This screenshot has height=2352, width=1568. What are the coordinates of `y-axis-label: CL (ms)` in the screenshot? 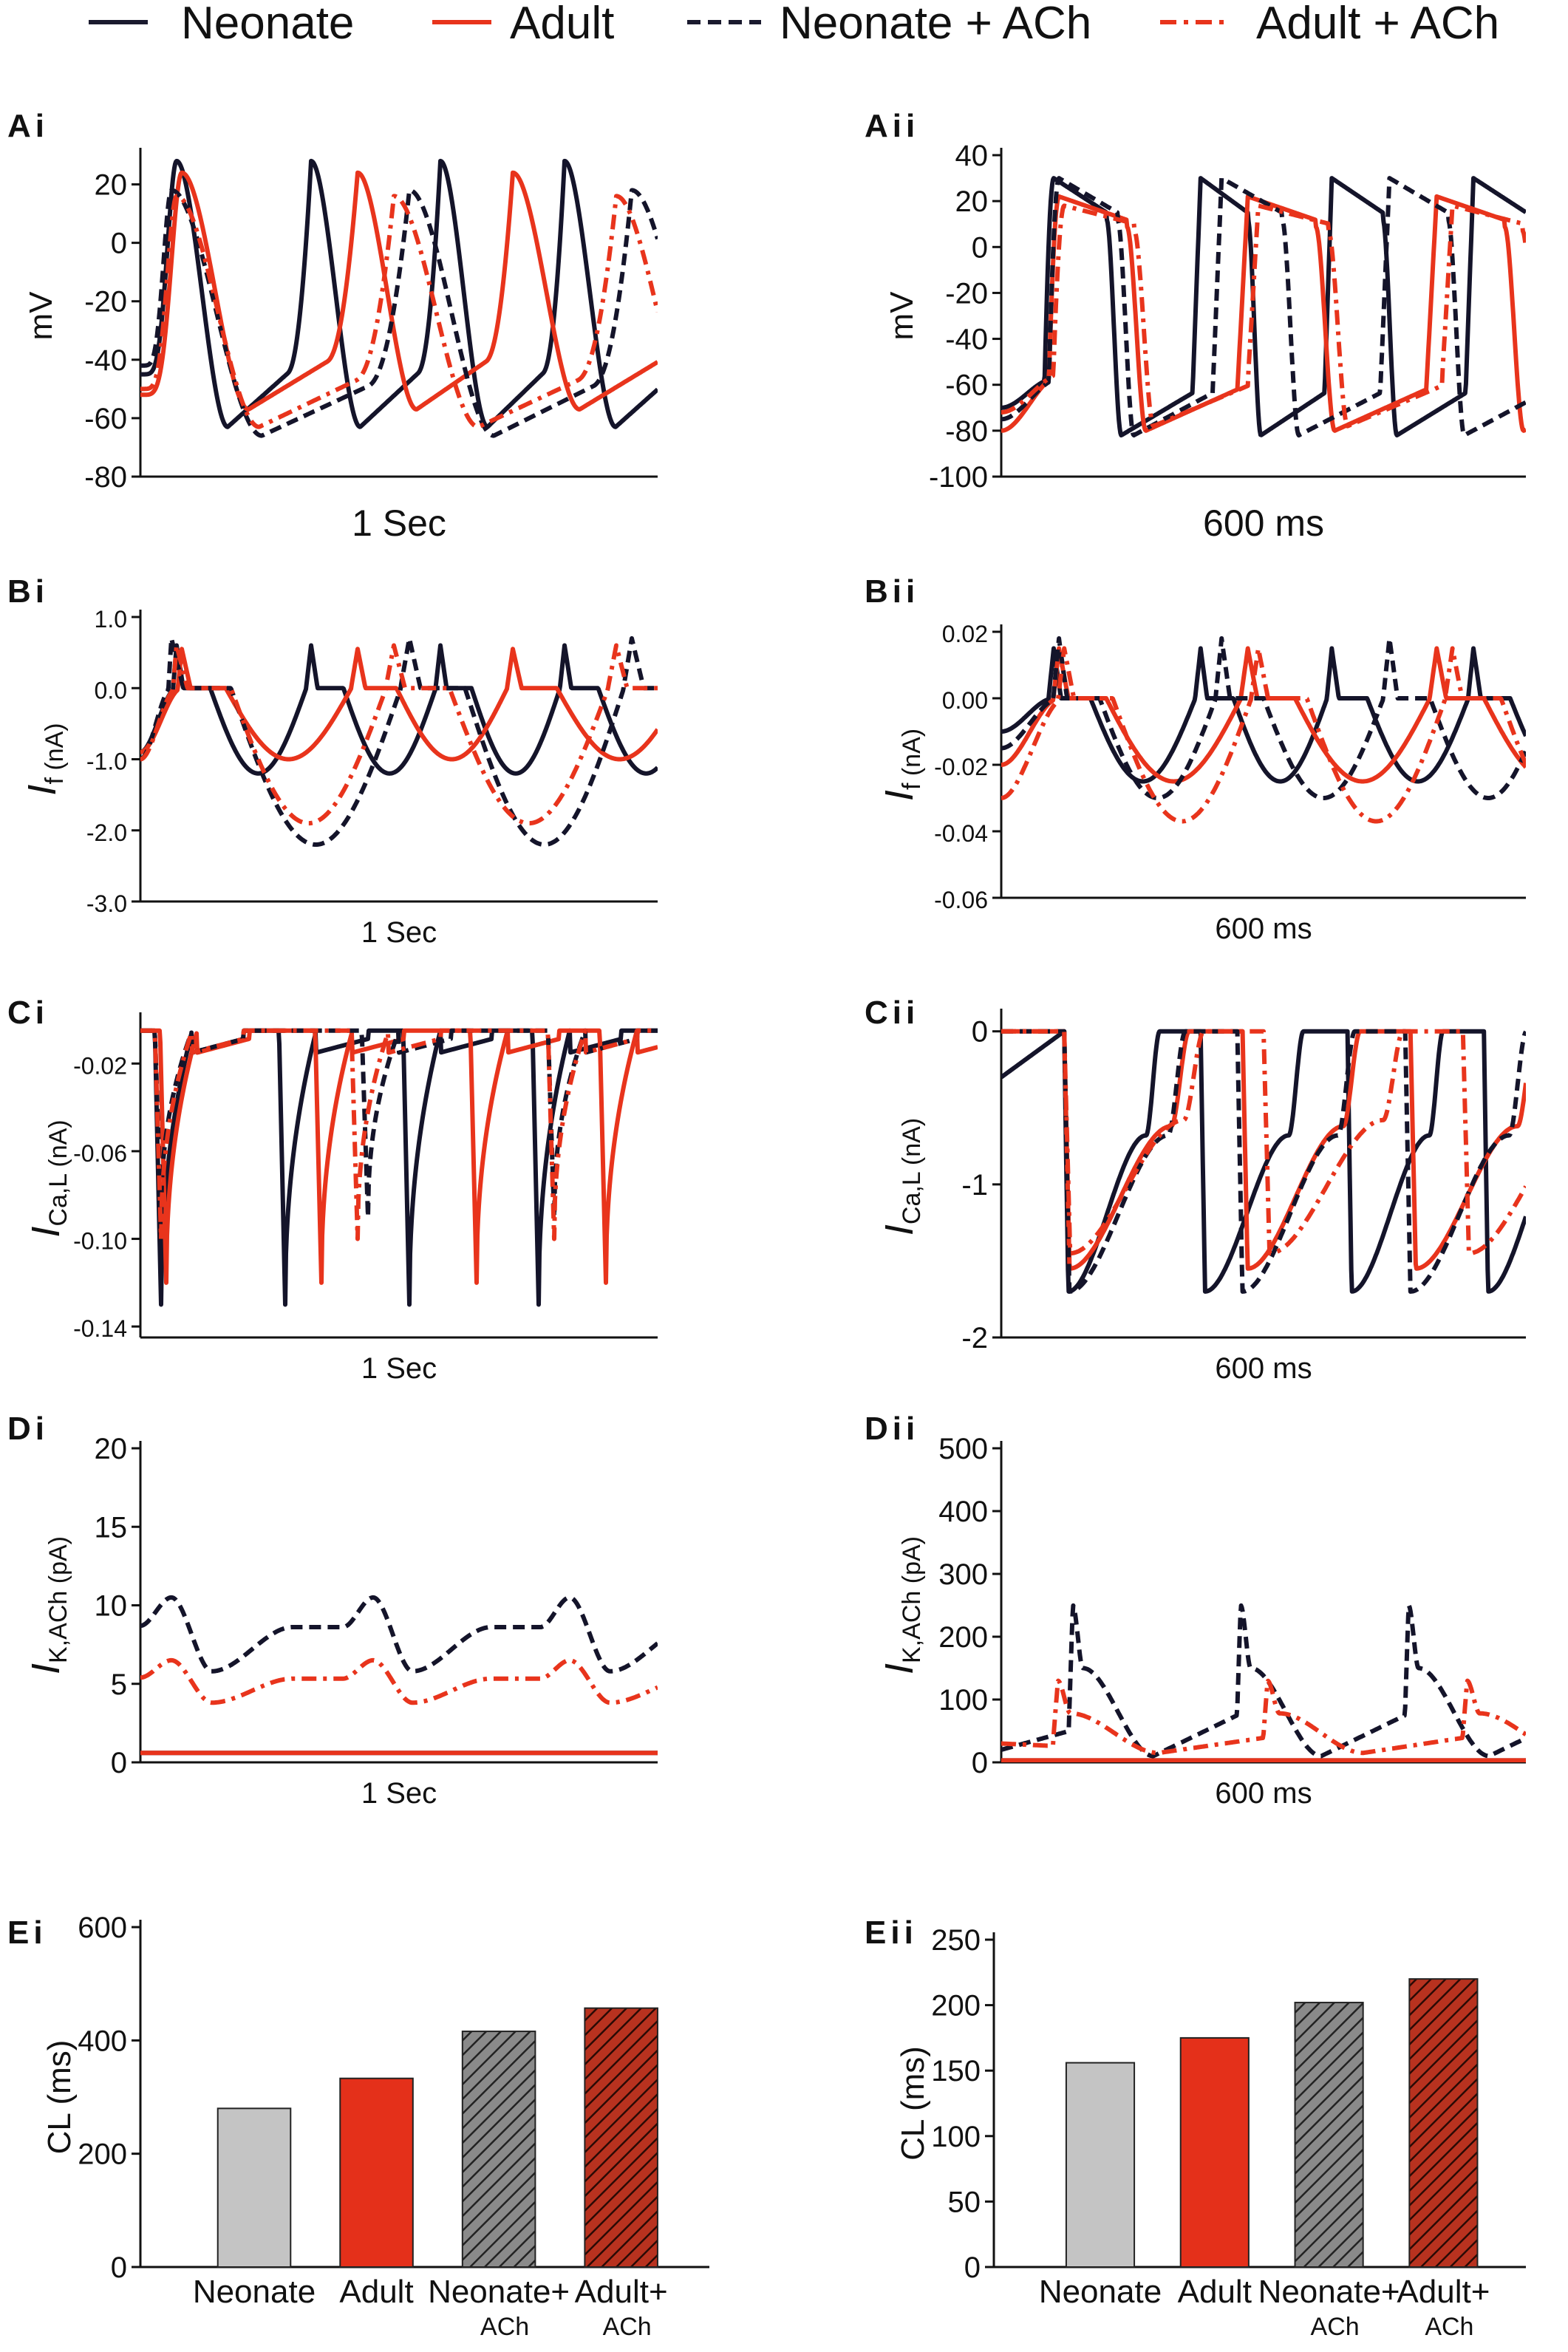 It's located at (59, 2098).